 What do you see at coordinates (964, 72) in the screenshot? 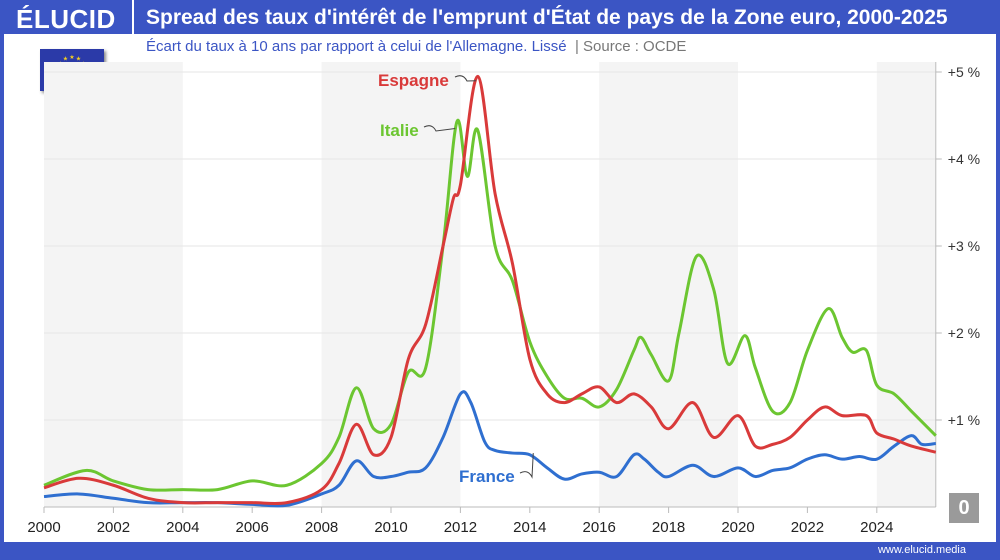
I see `y-tick-label: +5 %` at bounding box center [964, 72].